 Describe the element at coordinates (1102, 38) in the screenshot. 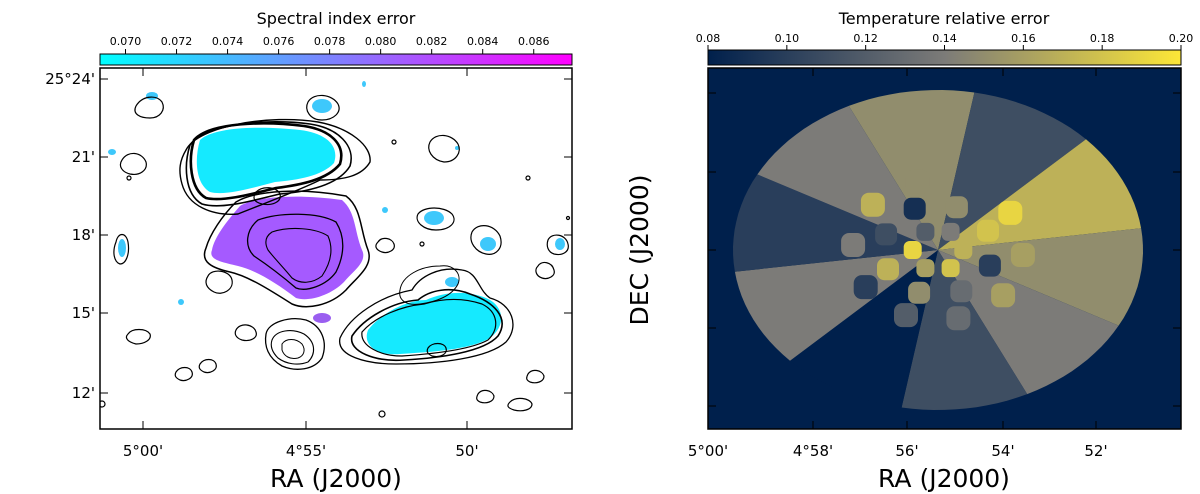

I see `right-cbar-ticklabel: 0.18` at that location.